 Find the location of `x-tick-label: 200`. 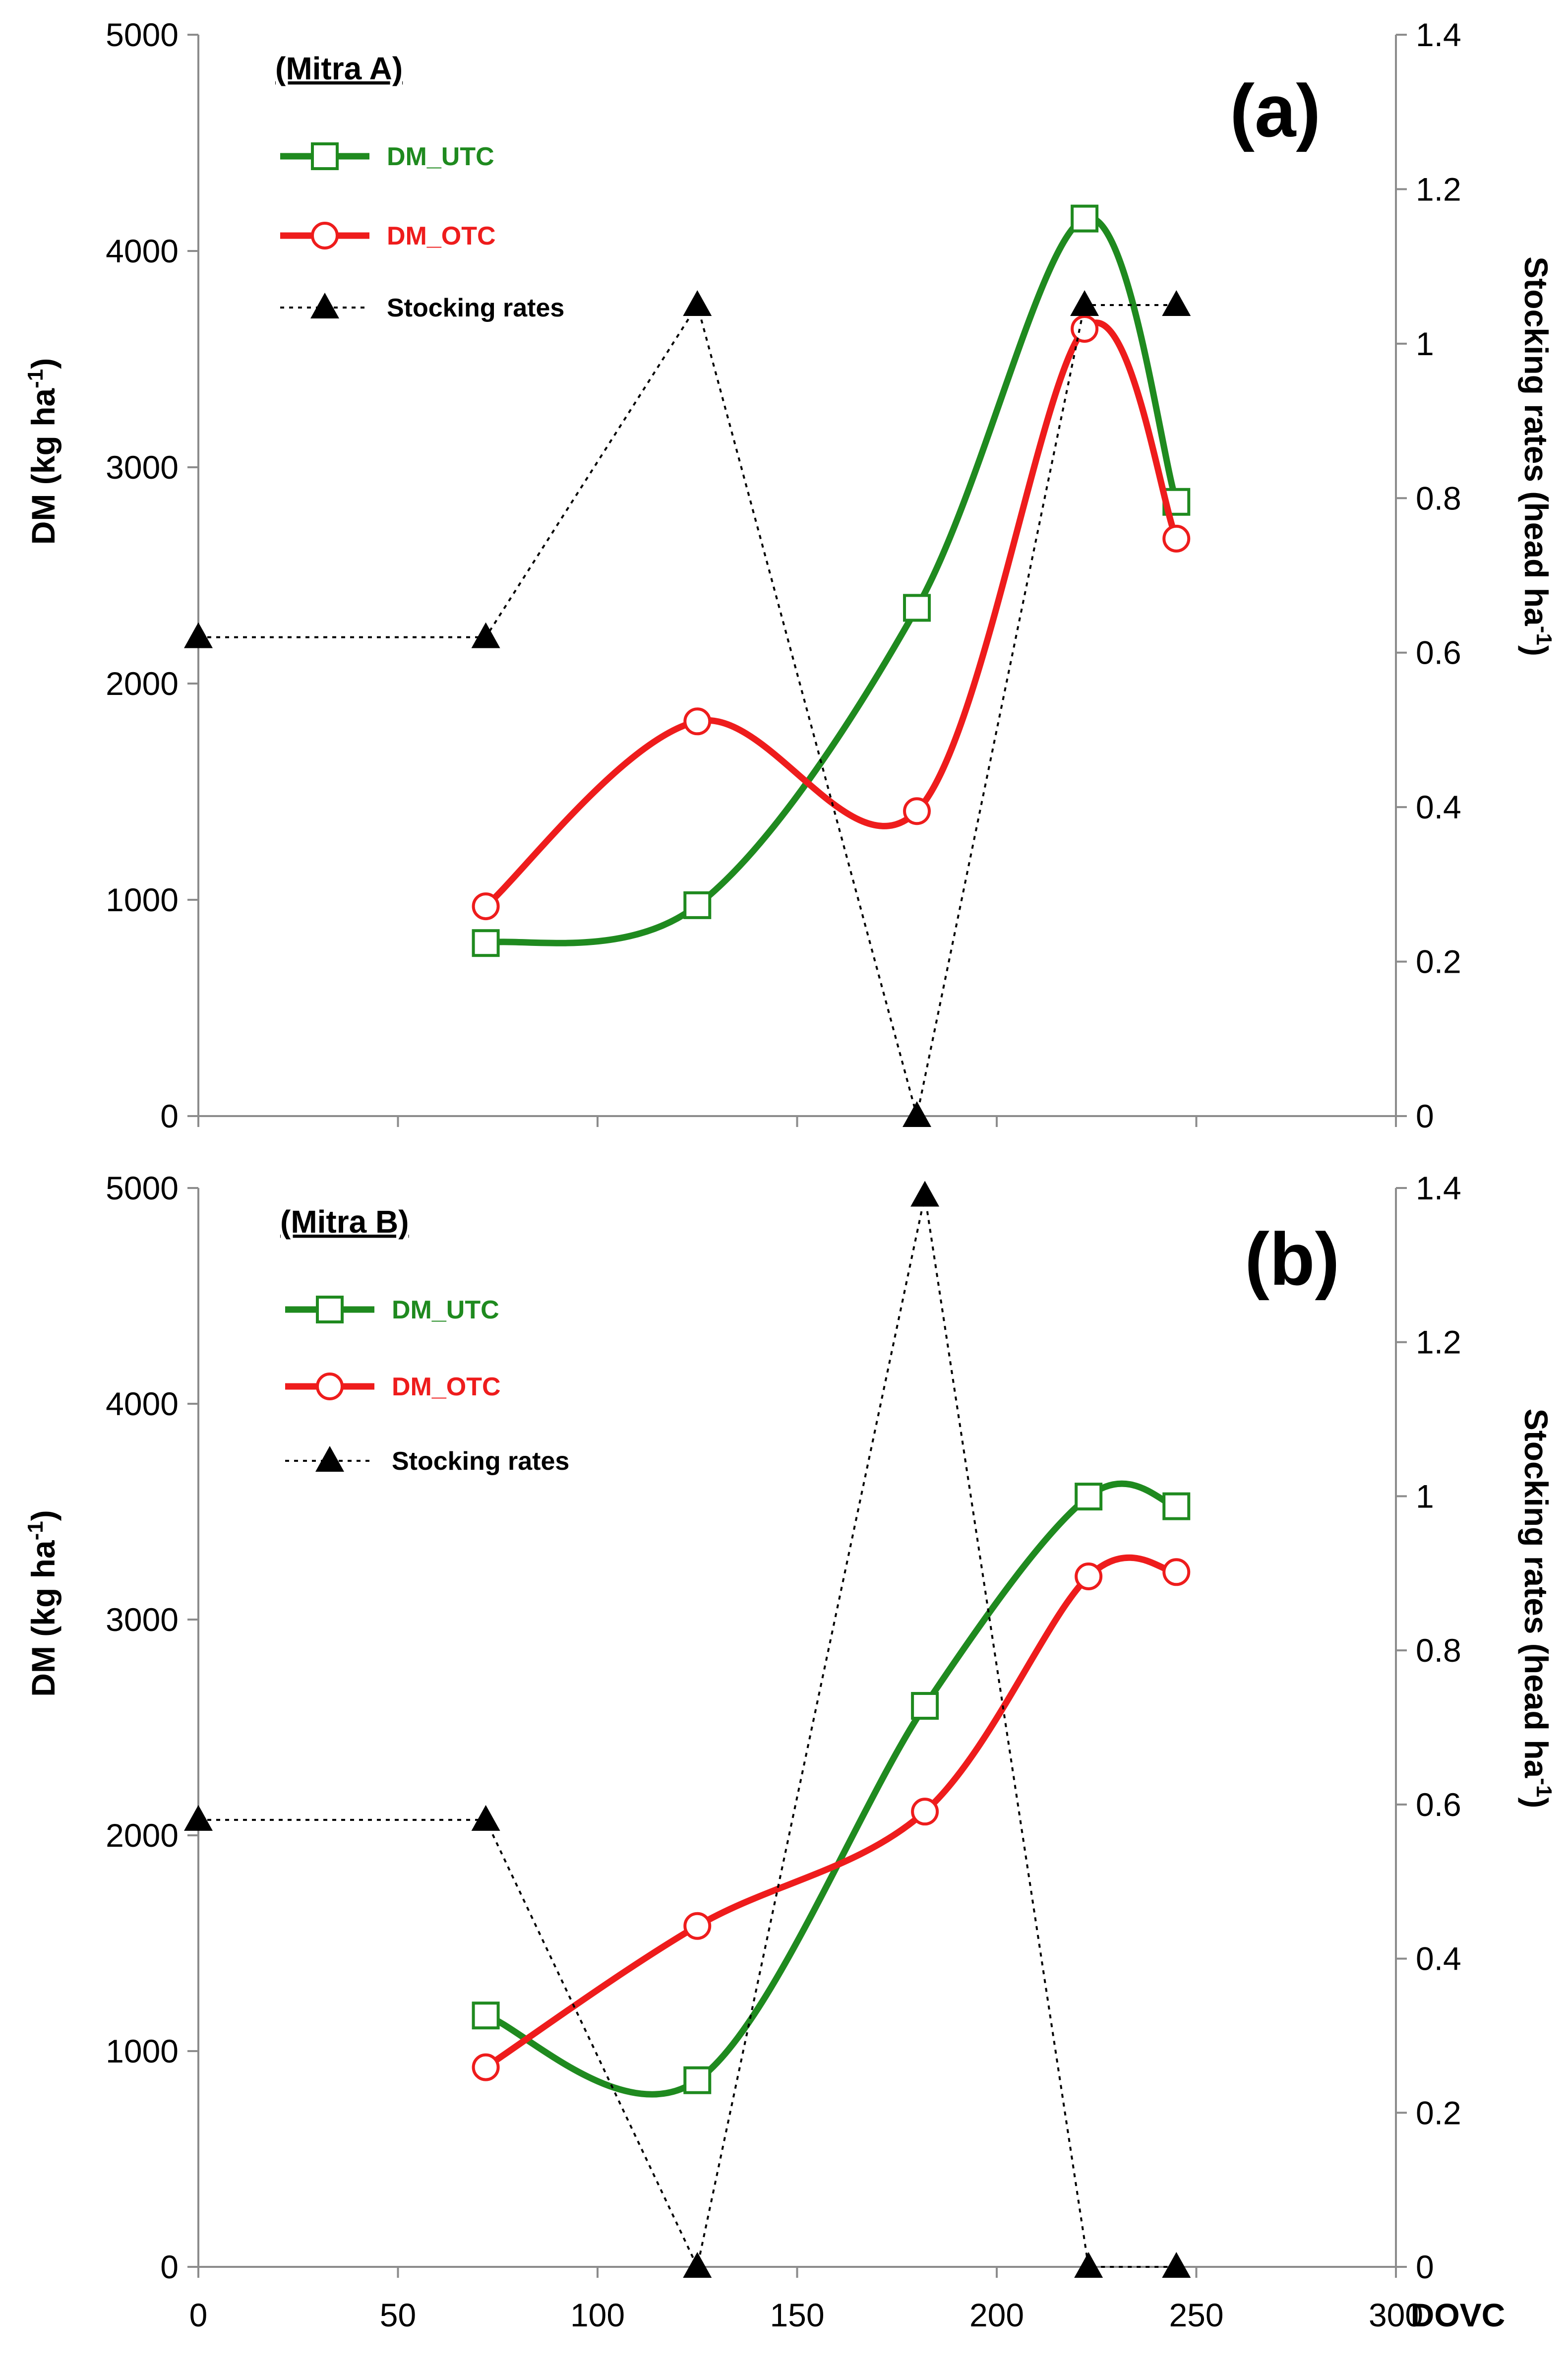

x-tick-label: 200 is located at coordinates (996, 2315).